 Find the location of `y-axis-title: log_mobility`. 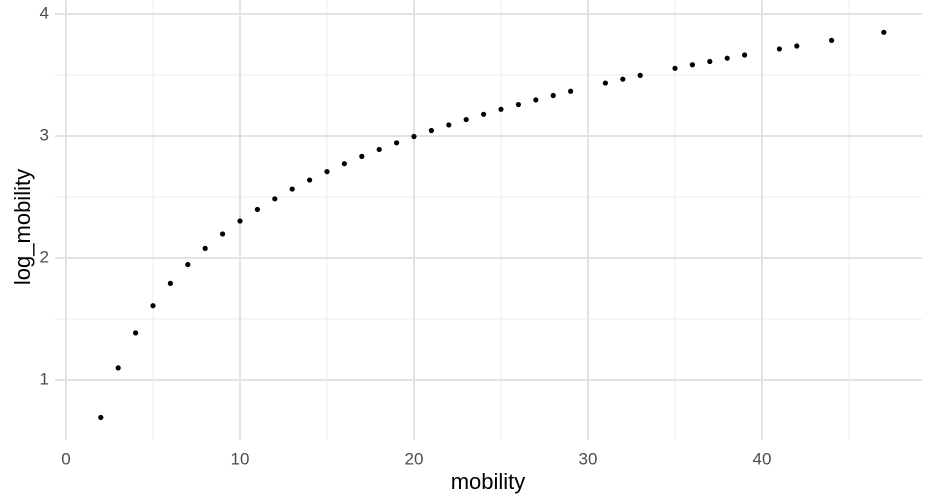

y-axis-title: log_mobility is located at coordinates (22, 227).